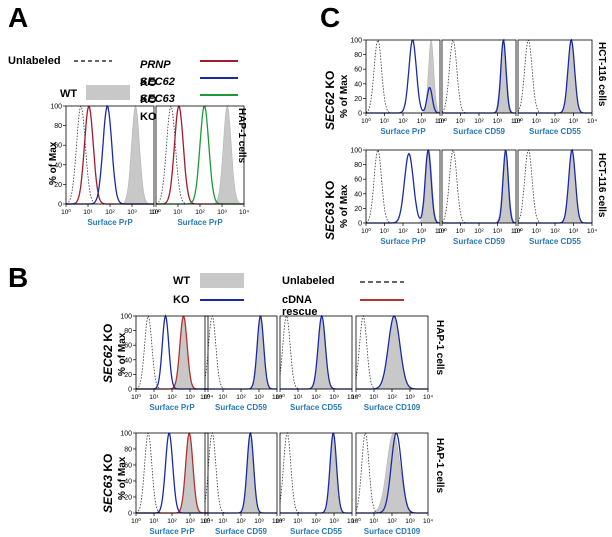 The image size is (612, 537). What do you see at coordinates (157, 90) in the screenshot?
I see `legend-sec62-ko: SEC62 KO` at bounding box center [157, 90].